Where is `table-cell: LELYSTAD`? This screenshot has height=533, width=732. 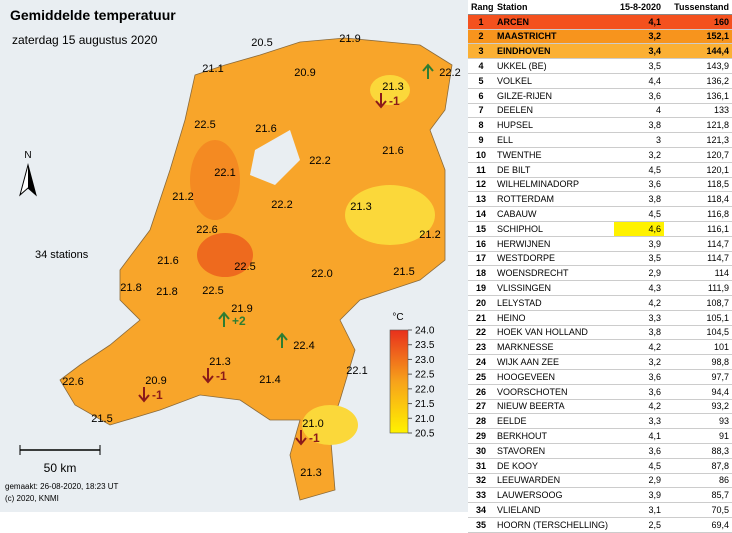 table-cell: LELYSTAD is located at coordinates (554, 303).